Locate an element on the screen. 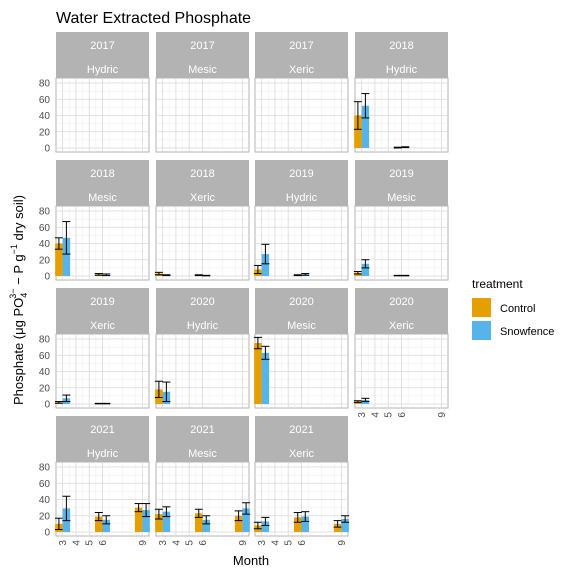 The height and width of the screenshot is (576, 576). facet-panel: 2017 Xeric is located at coordinates (301, 92).